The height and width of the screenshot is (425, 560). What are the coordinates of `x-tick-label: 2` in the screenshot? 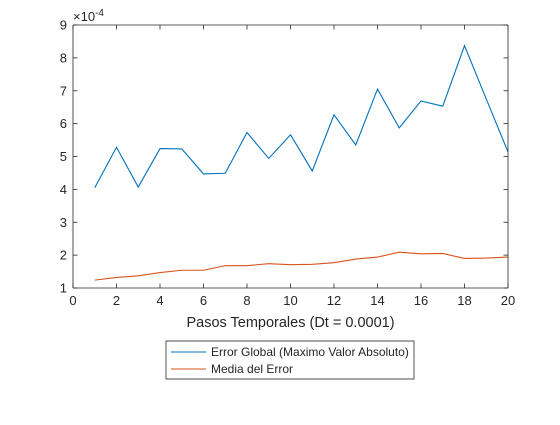 It's located at (116, 300).